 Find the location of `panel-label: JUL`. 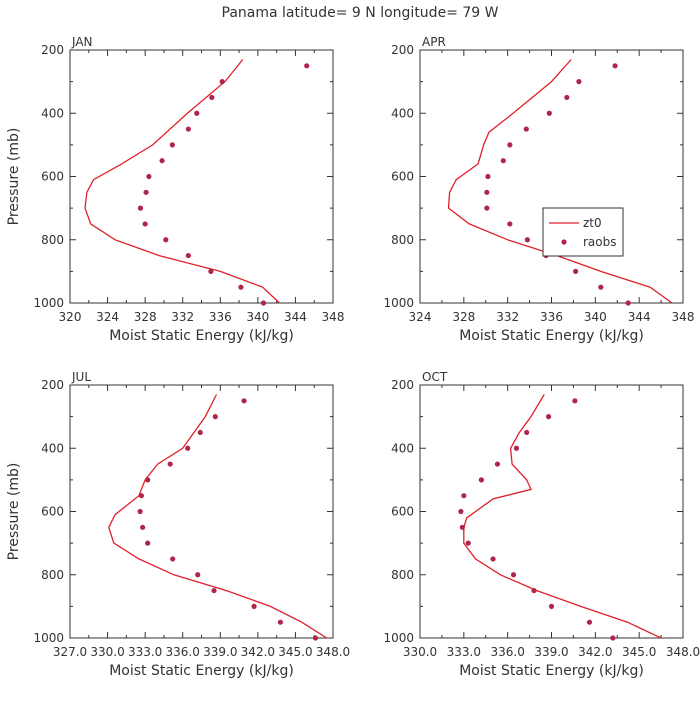

panel-label: JUL is located at coordinates (81, 377).